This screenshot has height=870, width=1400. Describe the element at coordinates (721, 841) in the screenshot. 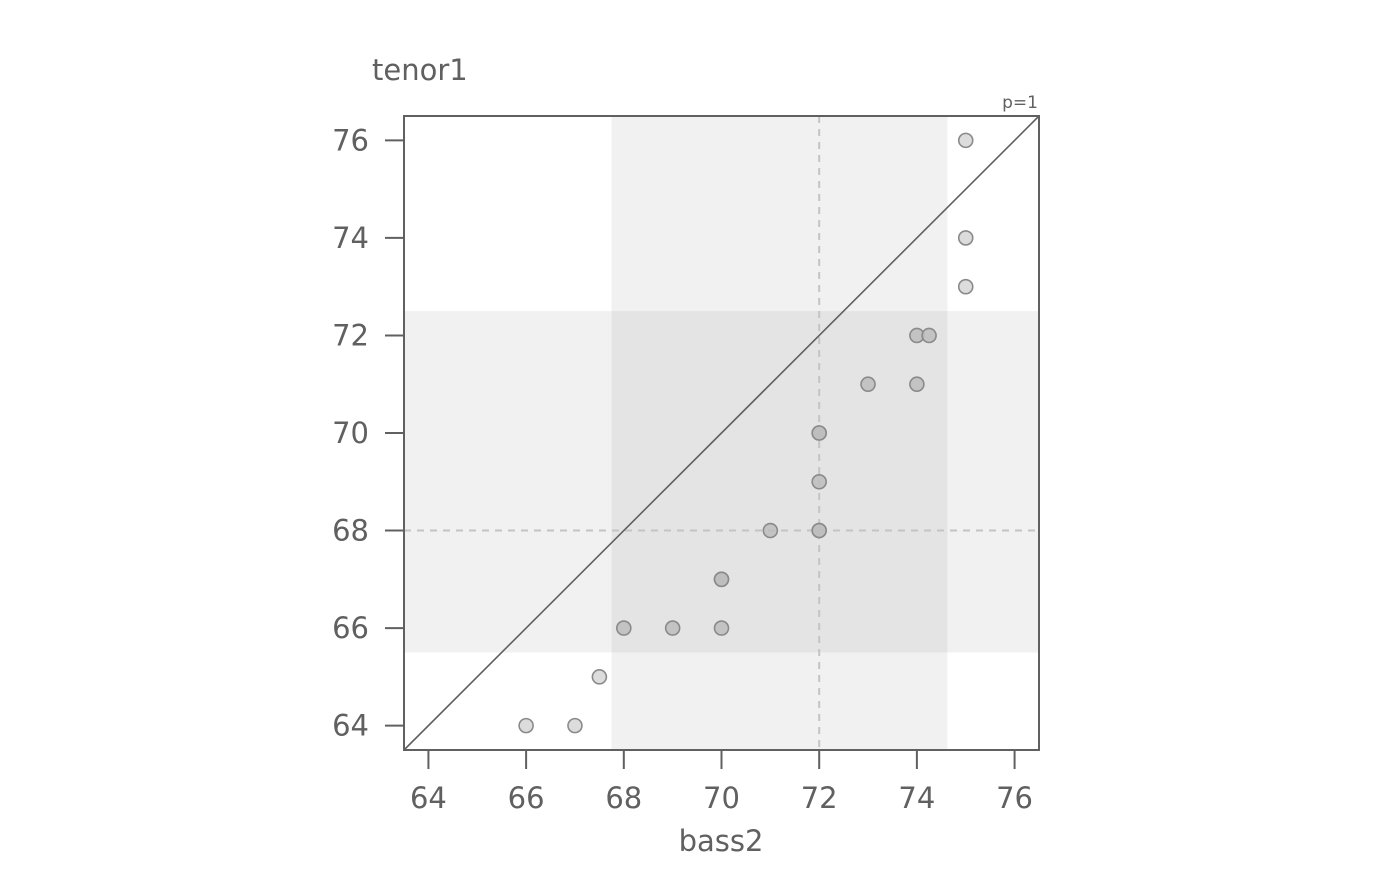

I see `x-axis-label: bass2` at that location.